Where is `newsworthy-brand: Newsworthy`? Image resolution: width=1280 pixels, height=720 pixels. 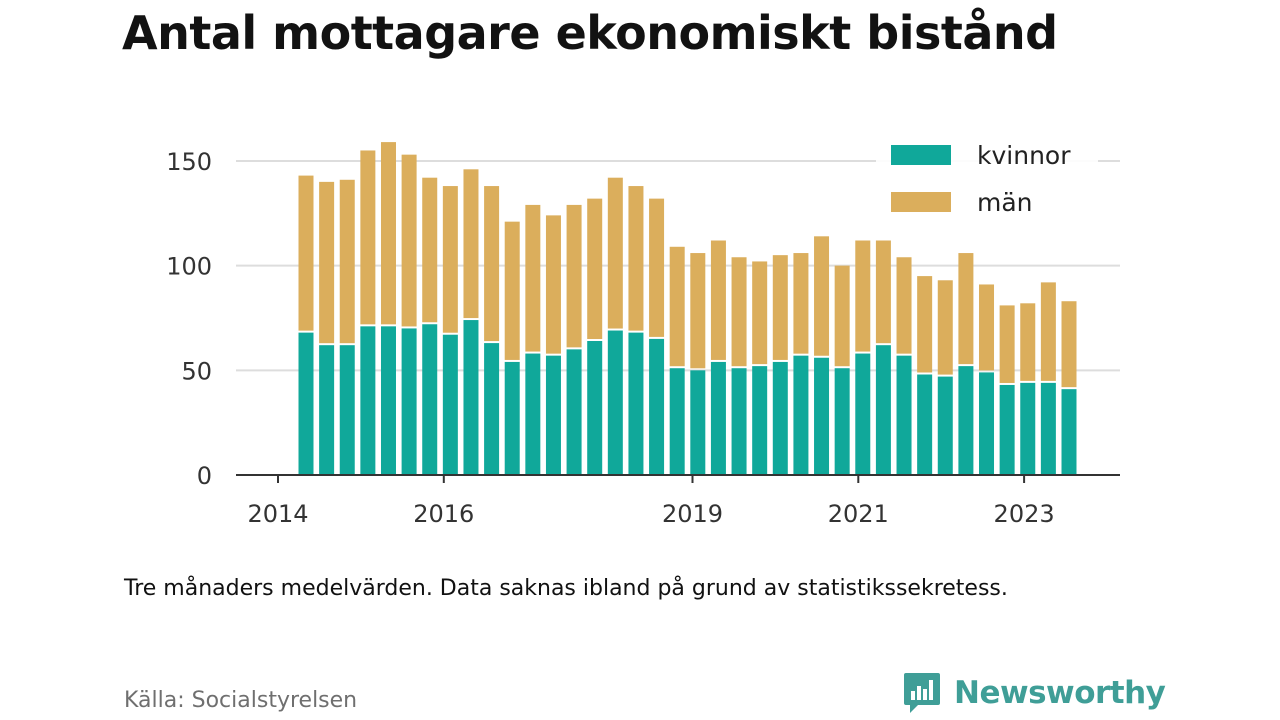 newsworthy-brand: Newsworthy is located at coordinates (1034, 693).